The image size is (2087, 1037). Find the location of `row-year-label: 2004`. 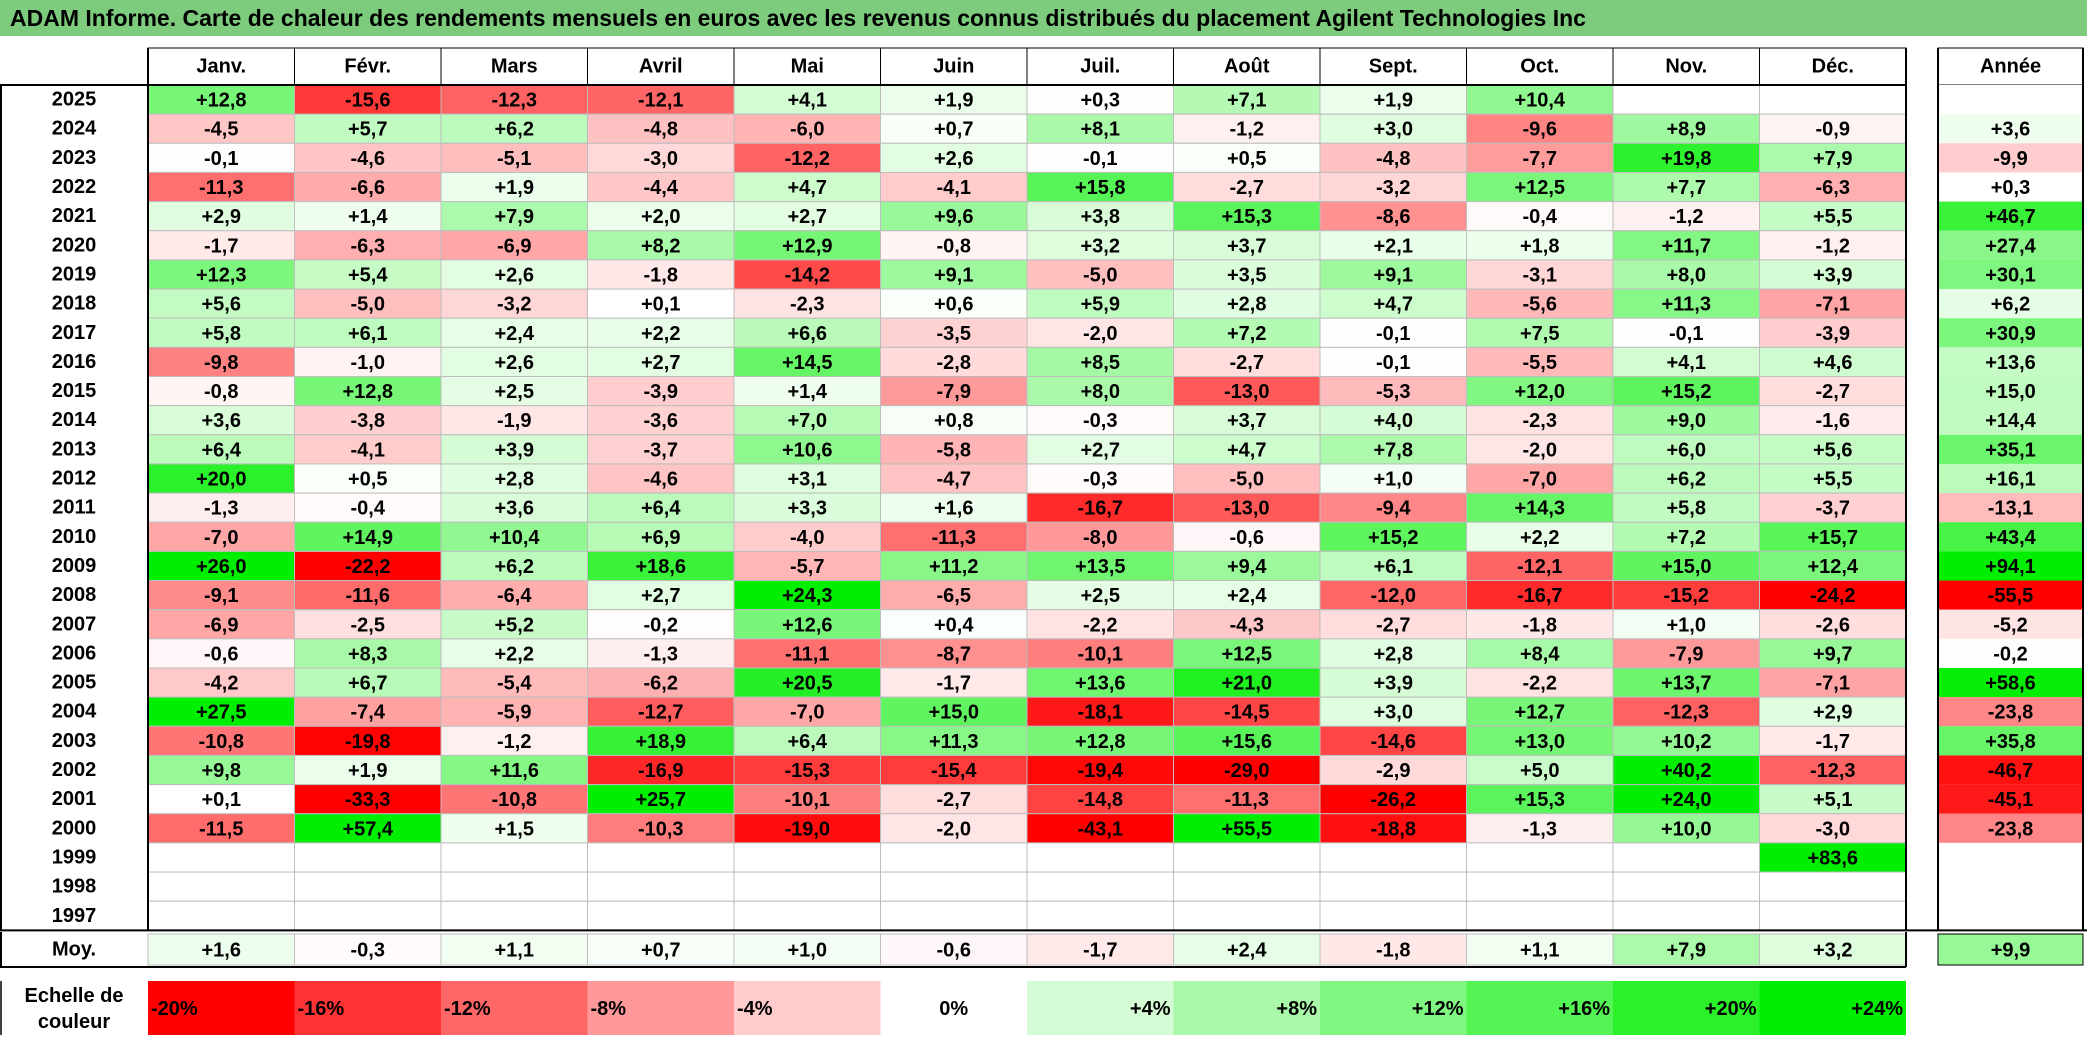

row-year-label: 2004 is located at coordinates (74, 712).